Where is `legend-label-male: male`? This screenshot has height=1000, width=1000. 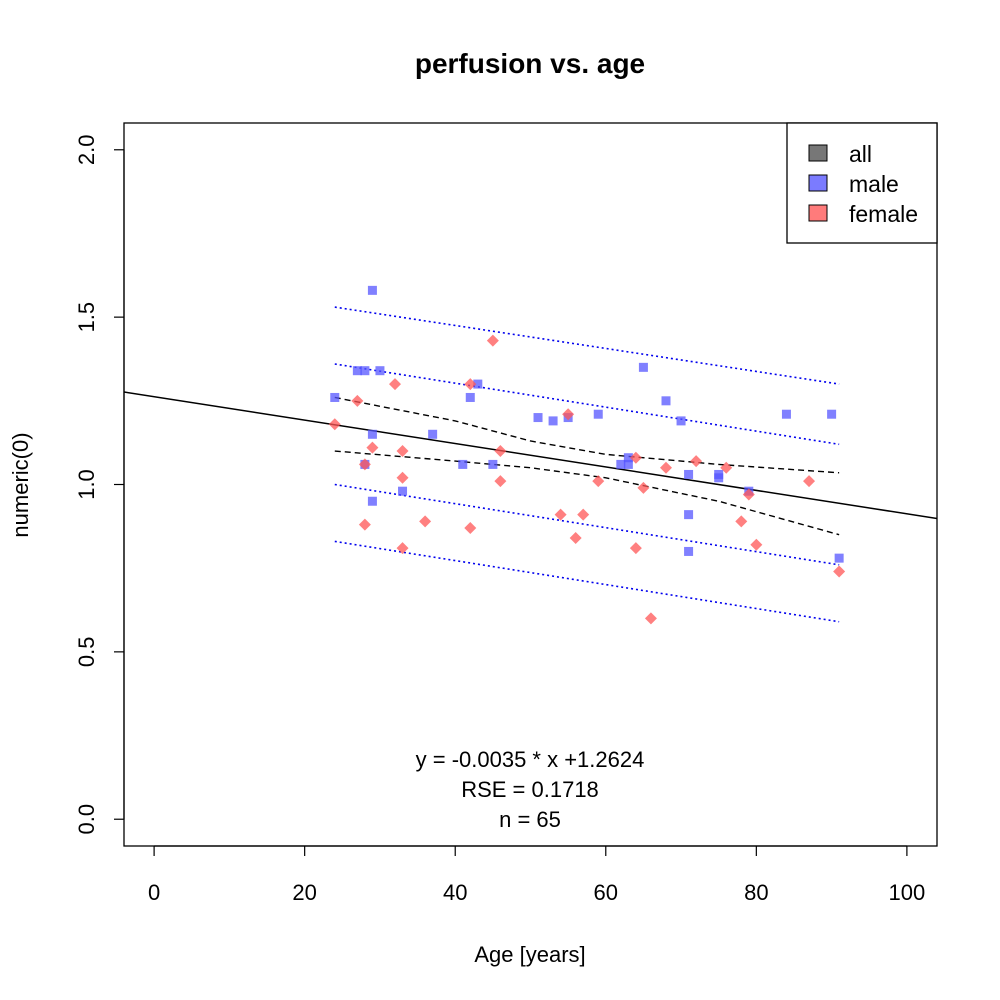
legend-label-male: male is located at coordinates (874, 184).